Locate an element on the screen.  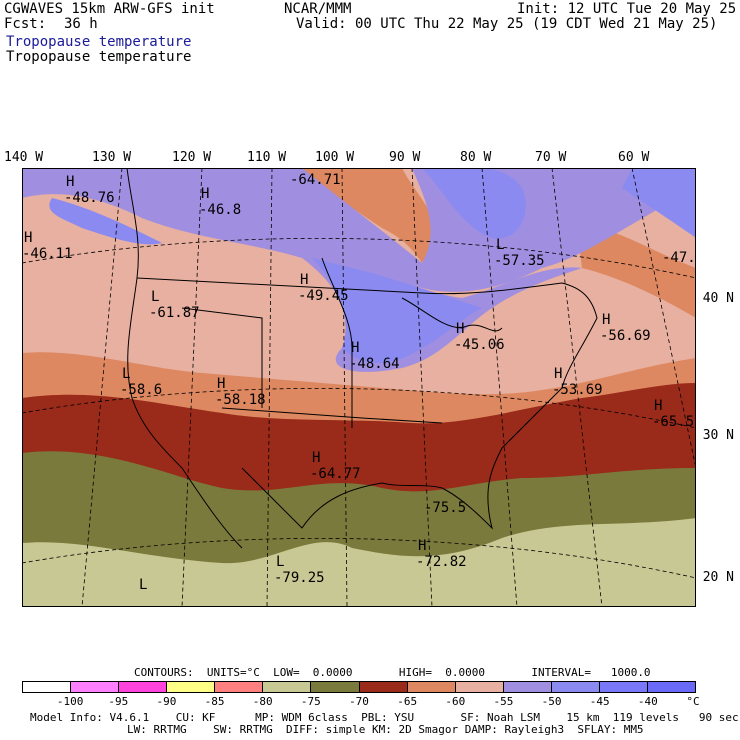
center-label: H -64.77 is located at coordinates (335, 466).